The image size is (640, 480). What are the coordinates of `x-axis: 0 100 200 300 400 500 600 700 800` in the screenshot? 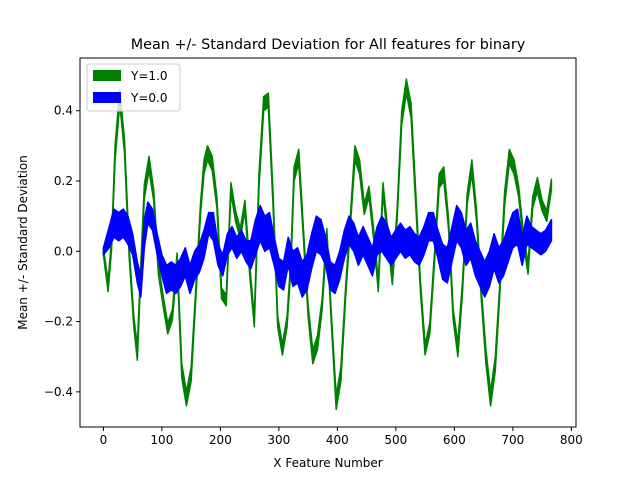 It's located at (341, 437).